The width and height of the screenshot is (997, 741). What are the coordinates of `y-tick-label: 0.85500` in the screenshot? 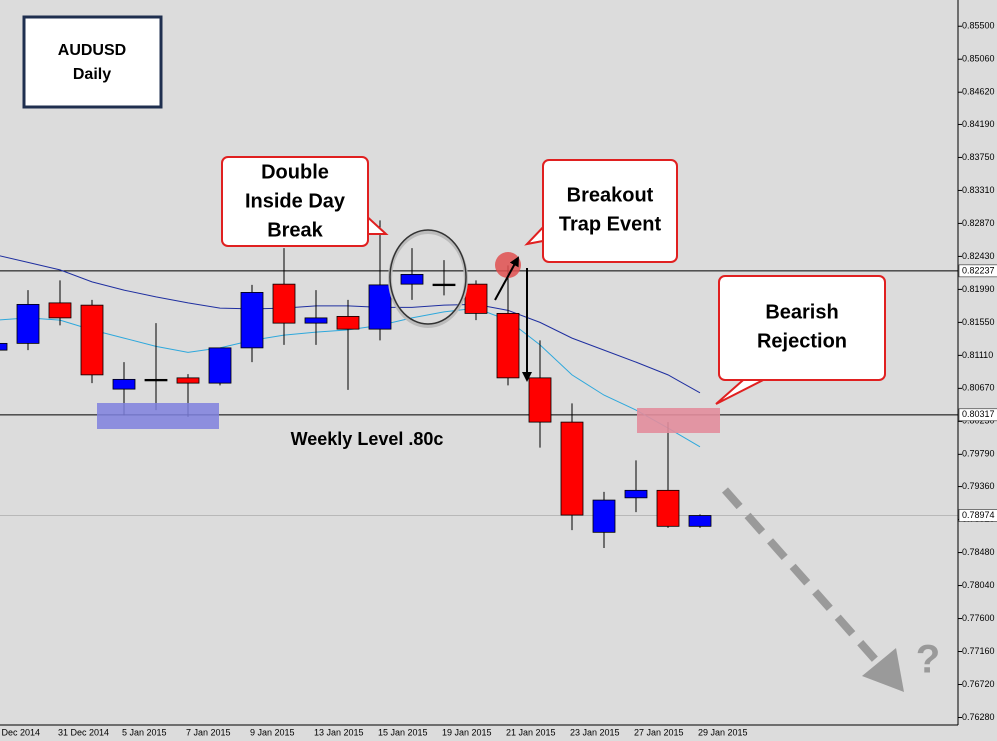 It's located at (978, 26).